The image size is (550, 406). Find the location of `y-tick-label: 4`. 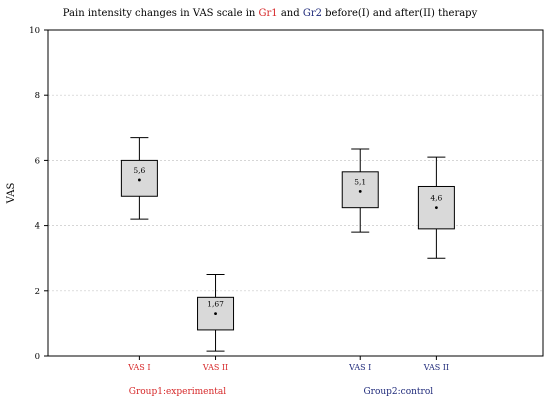

y-tick-label: 4 is located at coordinates (37, 227).